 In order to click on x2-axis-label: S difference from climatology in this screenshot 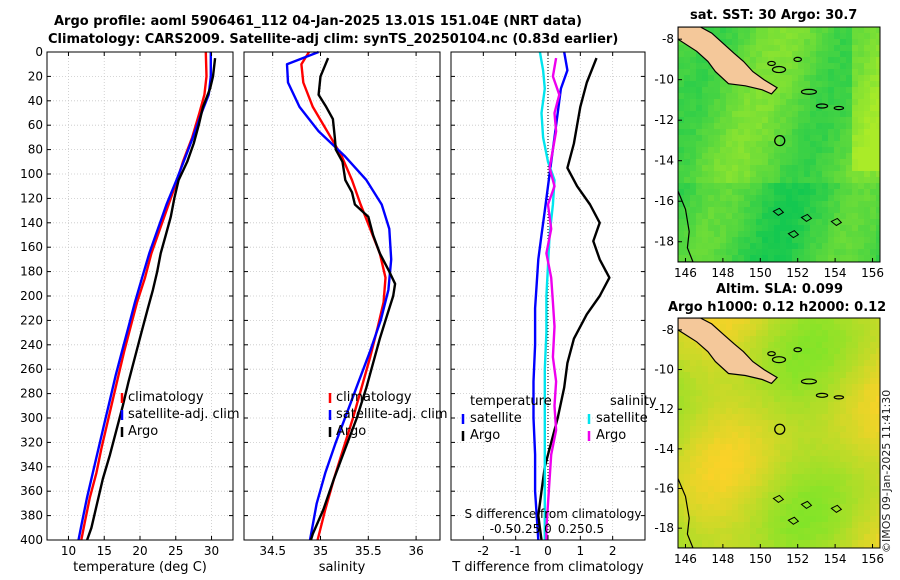, I will do `click(553, 514)`.